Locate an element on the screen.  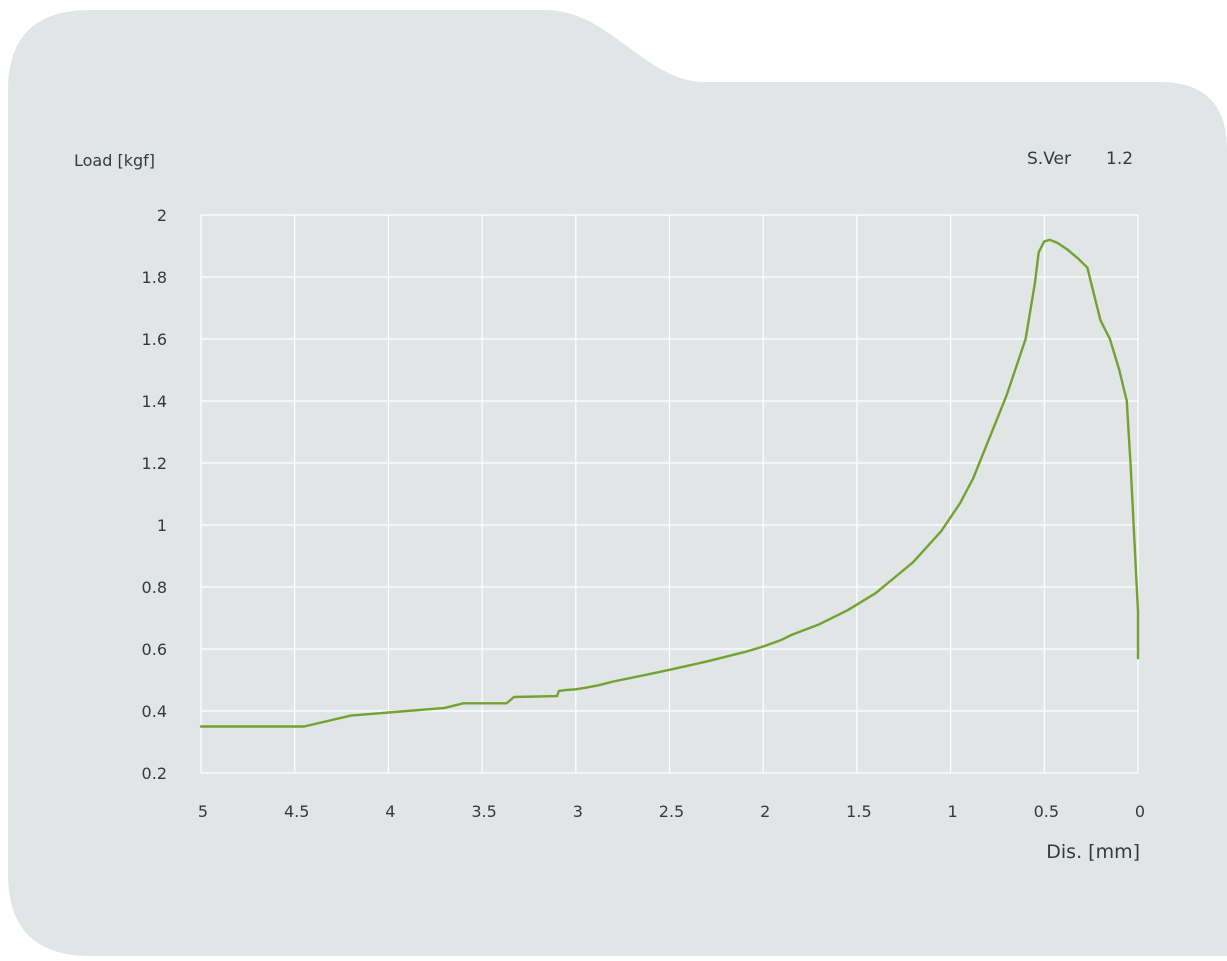
x-tick-label: 0 is located at coordinates (1140, 811).